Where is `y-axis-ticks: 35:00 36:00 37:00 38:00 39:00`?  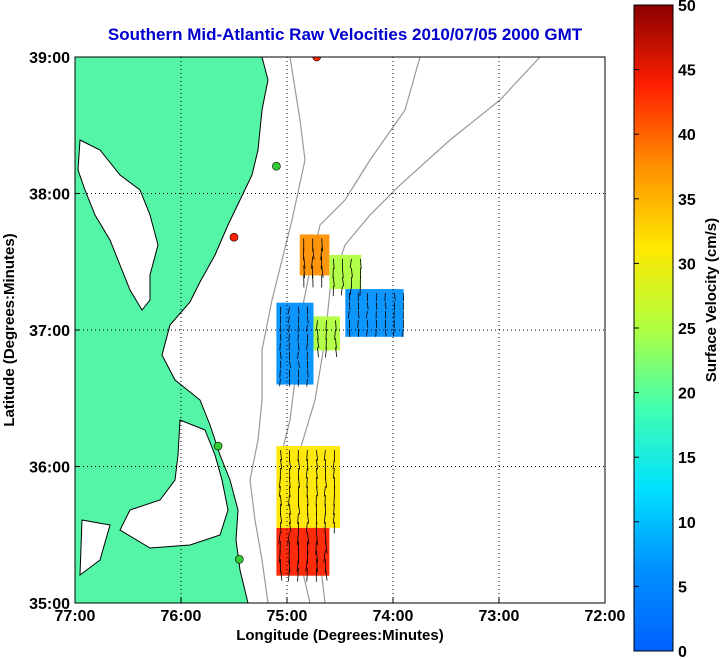
y-axis-ticks: 35:00 36:00 37:00 38:00 39:00 is located at coordinates (54, 331).